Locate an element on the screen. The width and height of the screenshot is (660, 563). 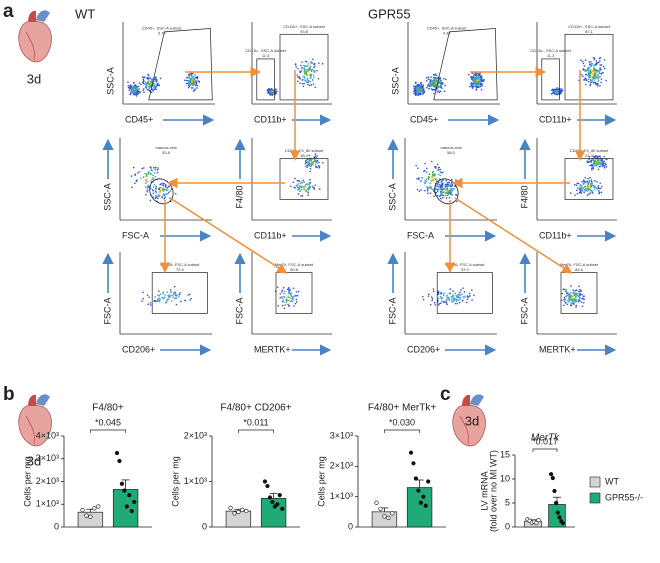
gate-name: MerTk, FSC-A subset is located at coordinates (579, 264).